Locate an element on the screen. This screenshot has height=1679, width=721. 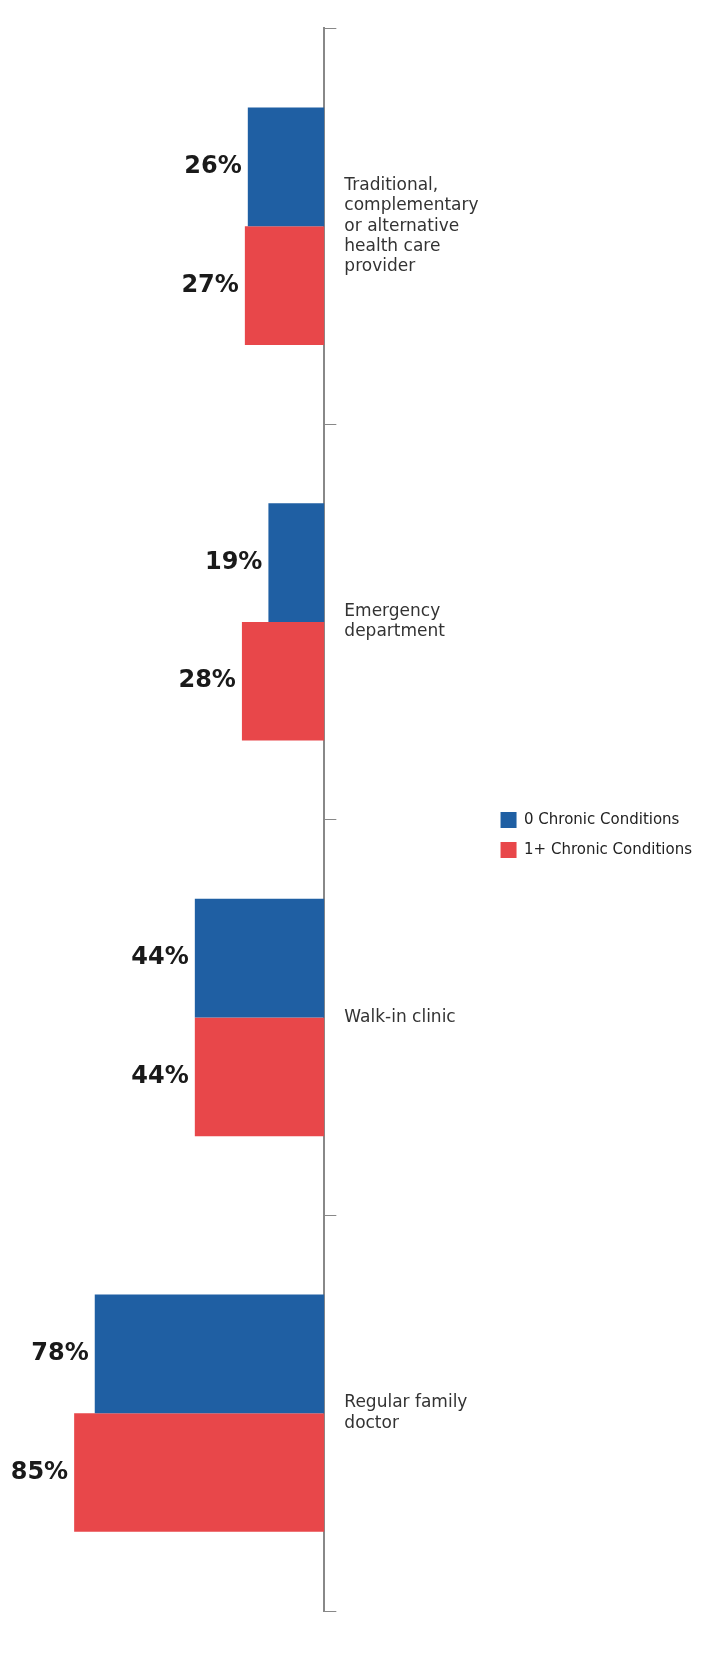
data-label: 27% is located at coordinates (210, 283).